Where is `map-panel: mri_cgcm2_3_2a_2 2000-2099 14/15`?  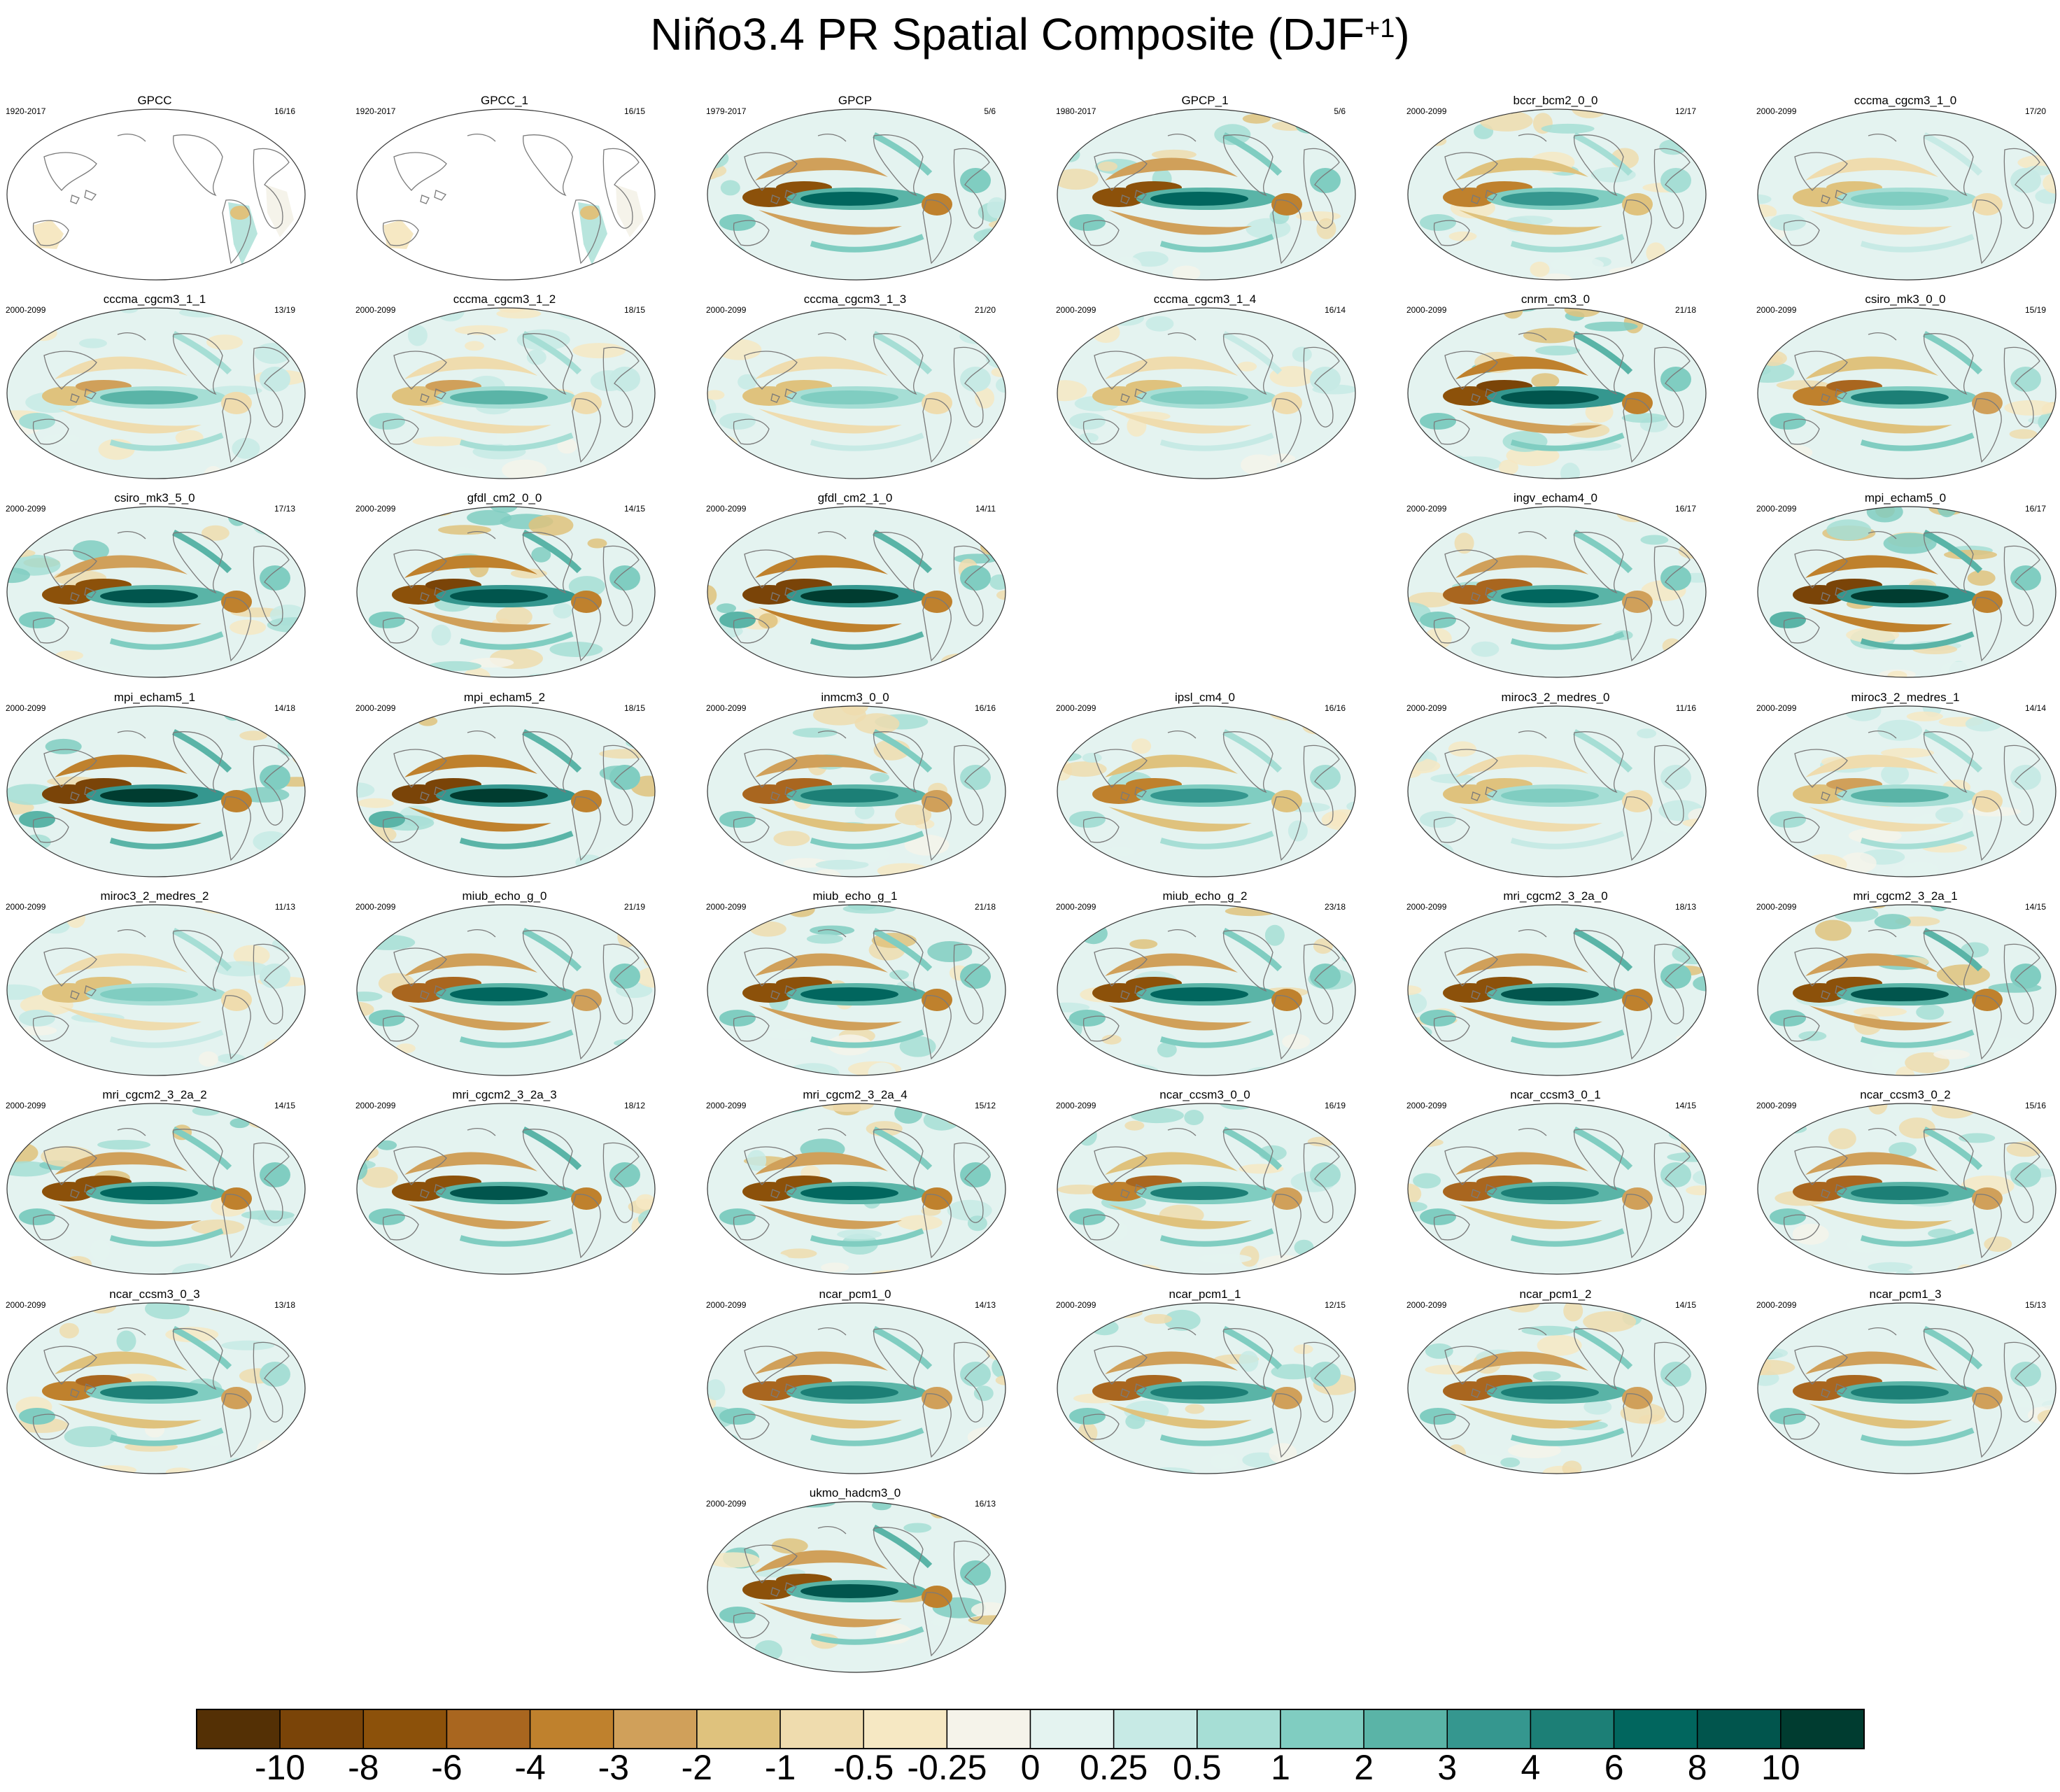 map-panel: mri_cgcm2_3_2a_2 2000-2099 14/15 is located at coordinates (154, 1182).